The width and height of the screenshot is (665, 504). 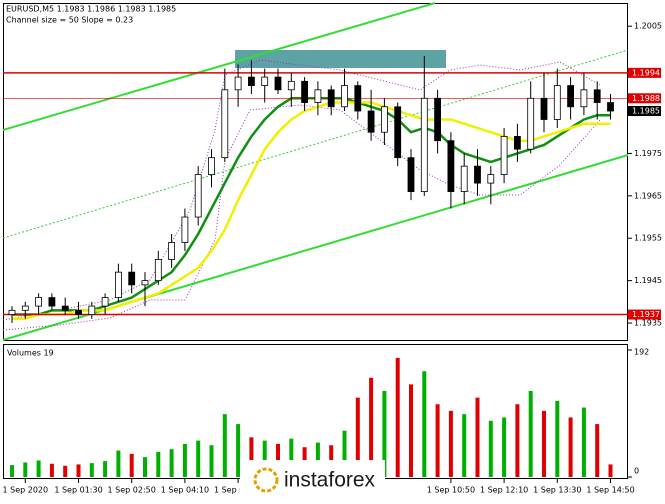 I want to click on x-tick-label: 1 Sep 14:50, so click(x=610, y=490).